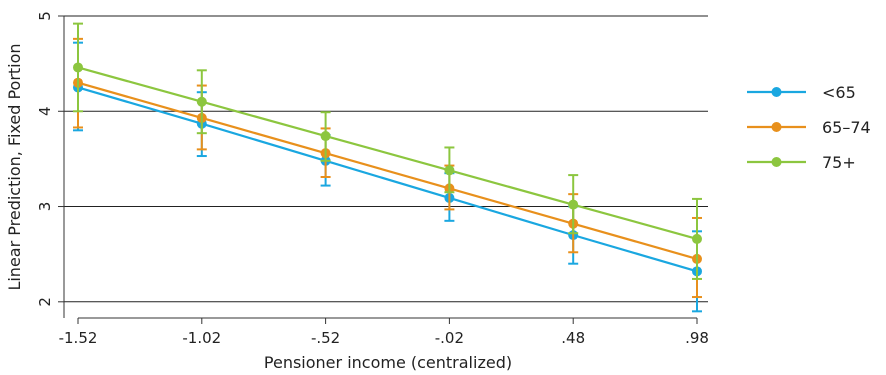 The image size is (886, 375). Describe the element at coordinates (50, 159) in the screenshot. I see `y-axis-ticks: 2 3 4 5` at that location.